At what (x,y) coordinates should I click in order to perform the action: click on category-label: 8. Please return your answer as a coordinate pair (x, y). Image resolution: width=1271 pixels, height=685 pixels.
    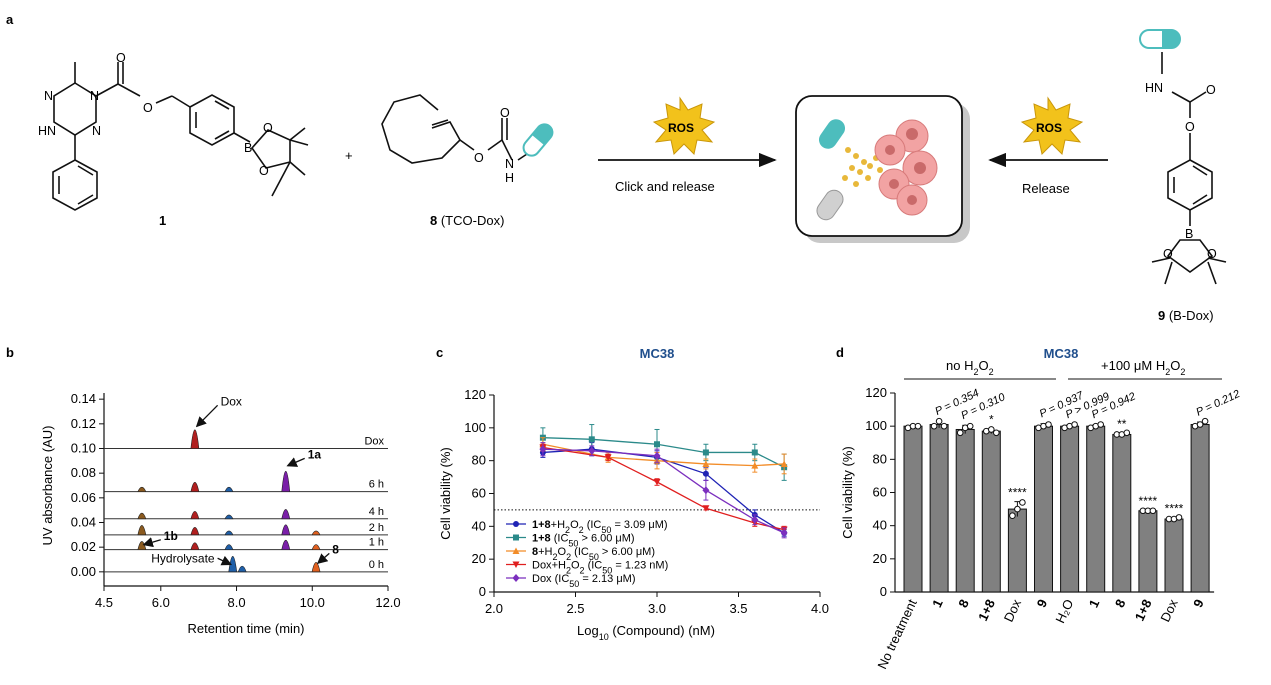
    Looking at the image, I should click on (1120, 603).